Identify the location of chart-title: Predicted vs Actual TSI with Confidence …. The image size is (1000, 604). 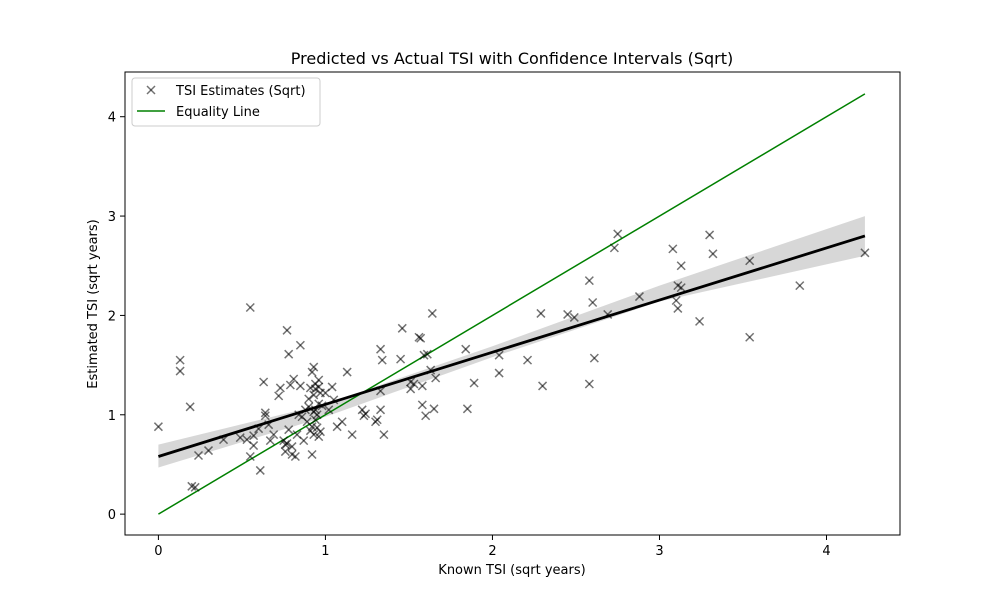
(512, 58).